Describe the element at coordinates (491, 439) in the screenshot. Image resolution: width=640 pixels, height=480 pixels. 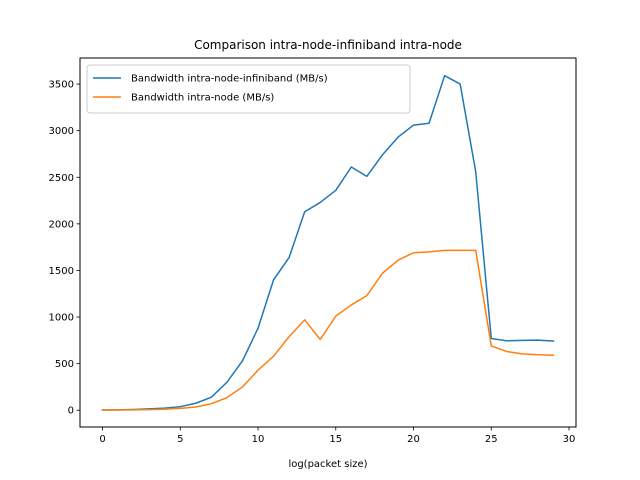
I see `x-tick-label: 25` at that location.